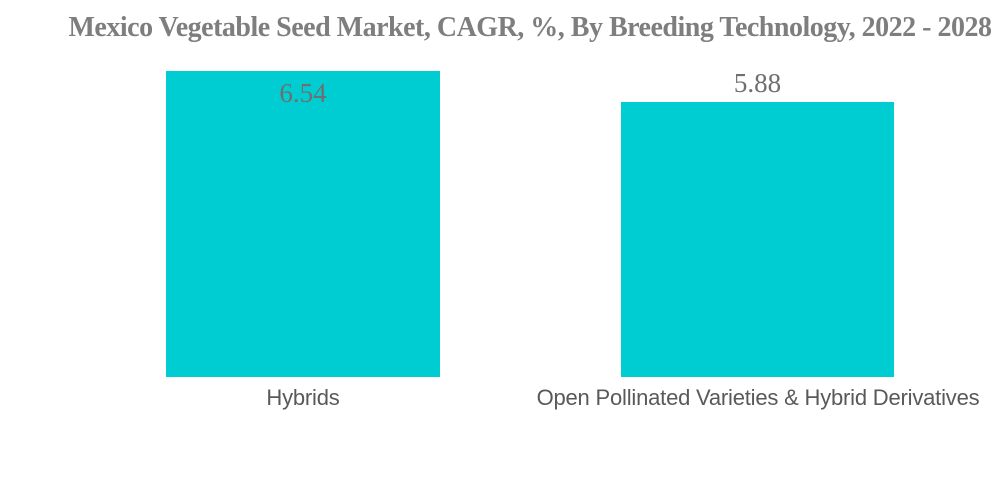 Image resolution: width=1000 pixels, height=483 pixels. Describe the element at coordinates (303, 93) in the screenshot. I see `bar-value-label: 6.54` at that location.